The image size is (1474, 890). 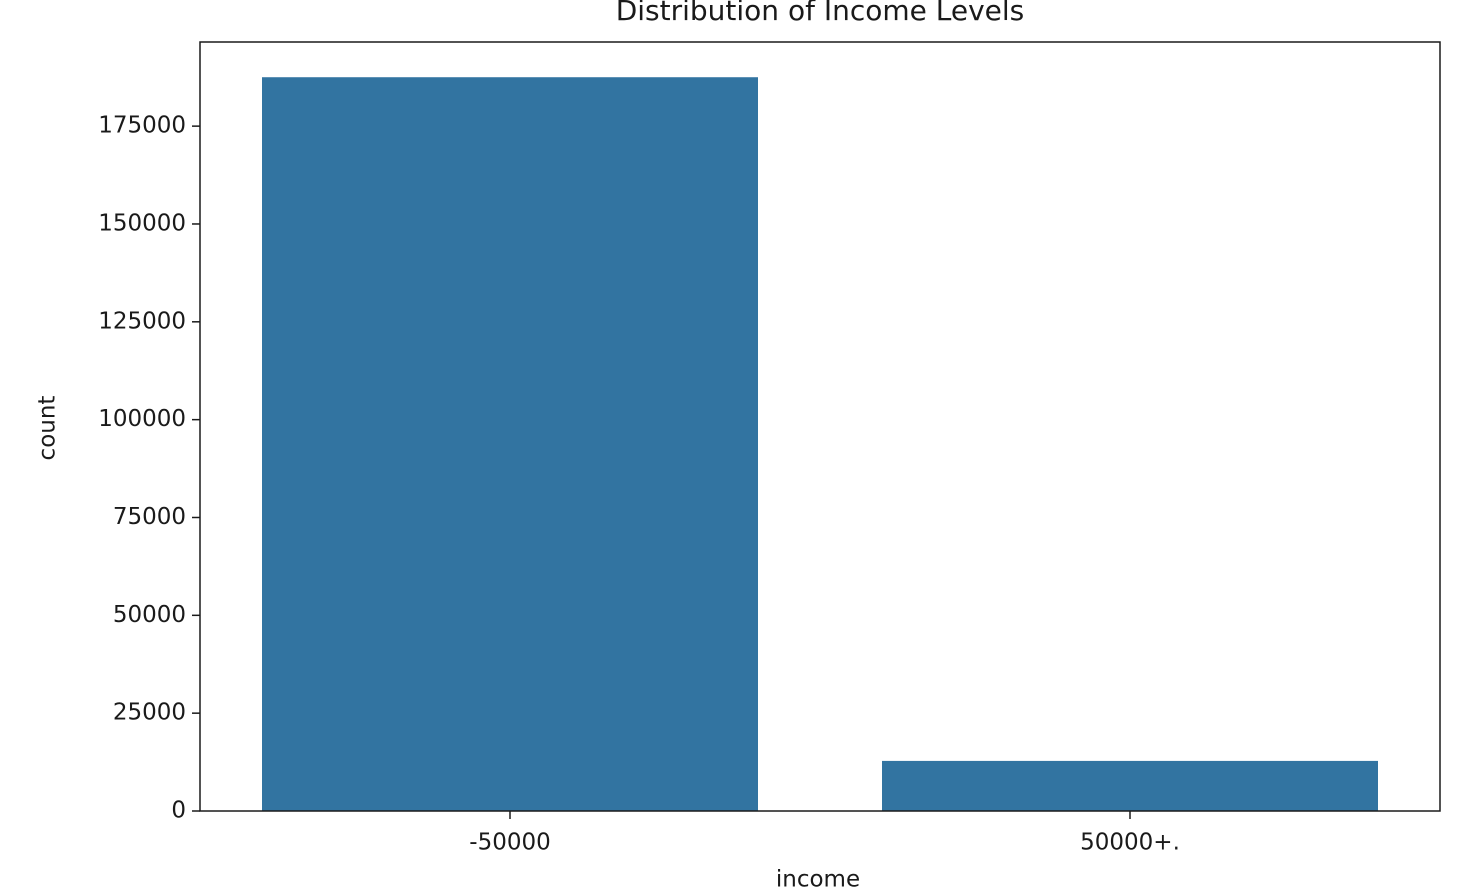 What do you see at coordinates (142, 321) in the screenshot?
I see `y-tick-label: 125000` at bounding box center [142, 321].